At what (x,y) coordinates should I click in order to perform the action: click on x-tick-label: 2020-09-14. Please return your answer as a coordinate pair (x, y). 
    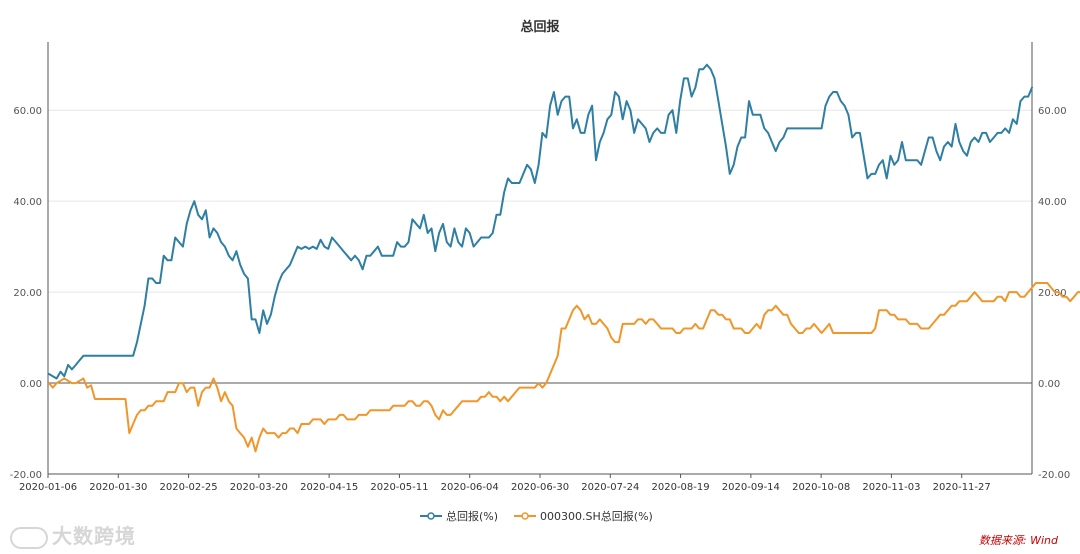
    Looking at the image, I should click on (751, 487).